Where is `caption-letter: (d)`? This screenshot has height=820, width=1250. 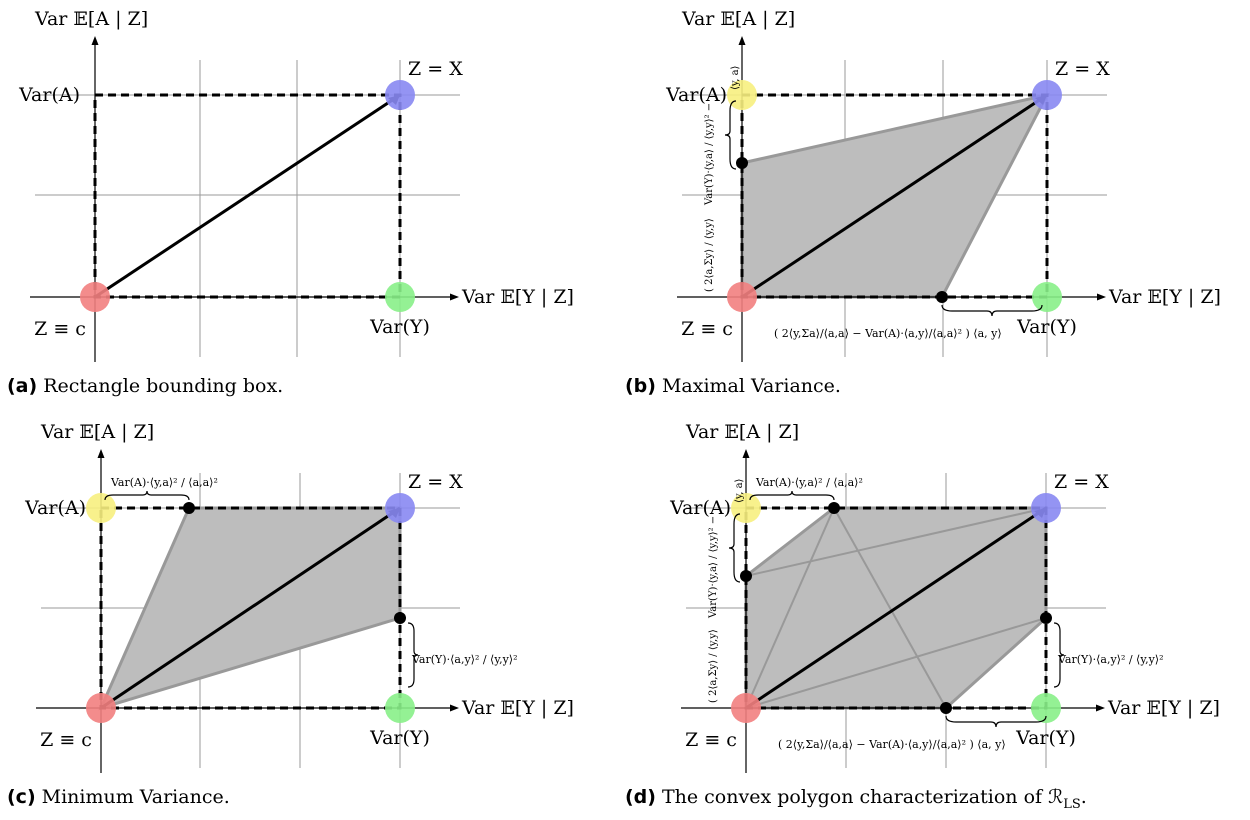 caption-letter: (d) is located at coordinates (640, 797).